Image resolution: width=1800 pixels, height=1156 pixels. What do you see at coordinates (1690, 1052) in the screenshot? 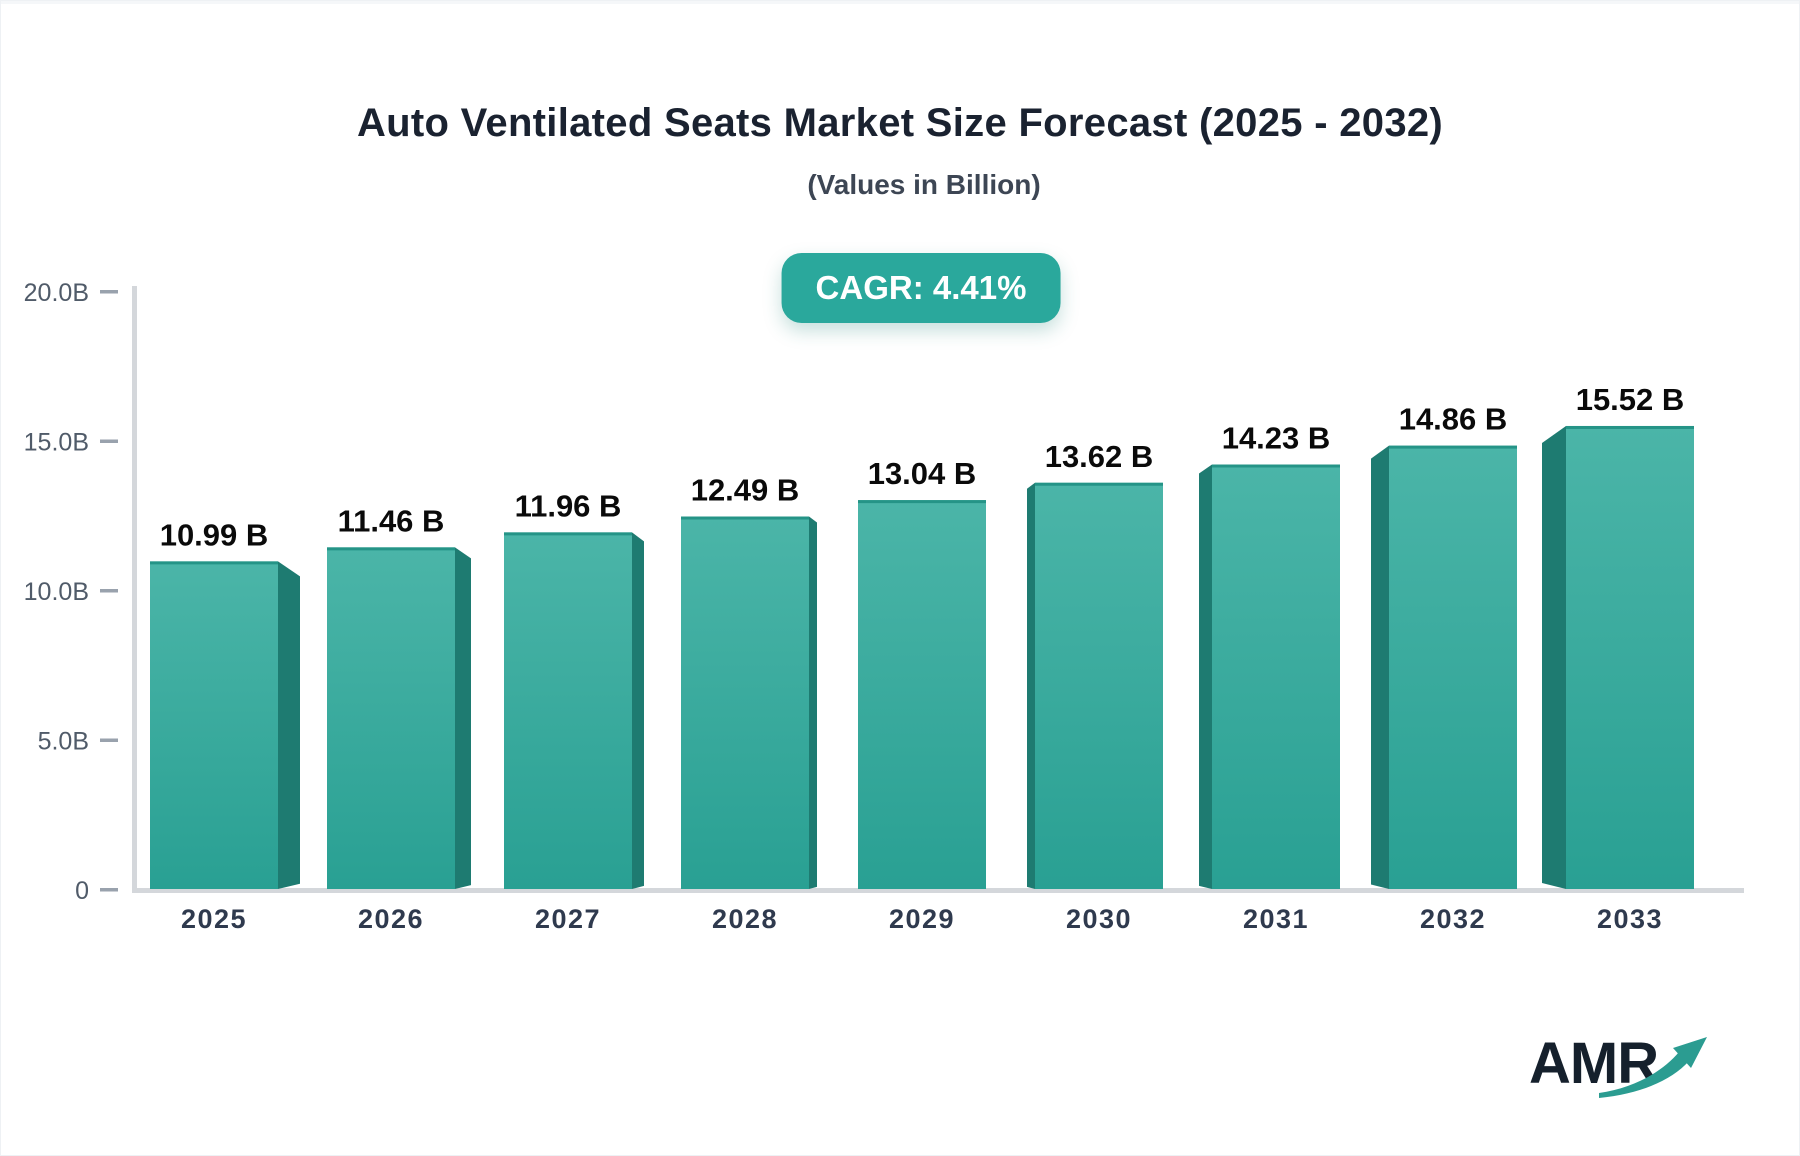
I see `growth-arrow-head` at bounding box center [1690, 1052].